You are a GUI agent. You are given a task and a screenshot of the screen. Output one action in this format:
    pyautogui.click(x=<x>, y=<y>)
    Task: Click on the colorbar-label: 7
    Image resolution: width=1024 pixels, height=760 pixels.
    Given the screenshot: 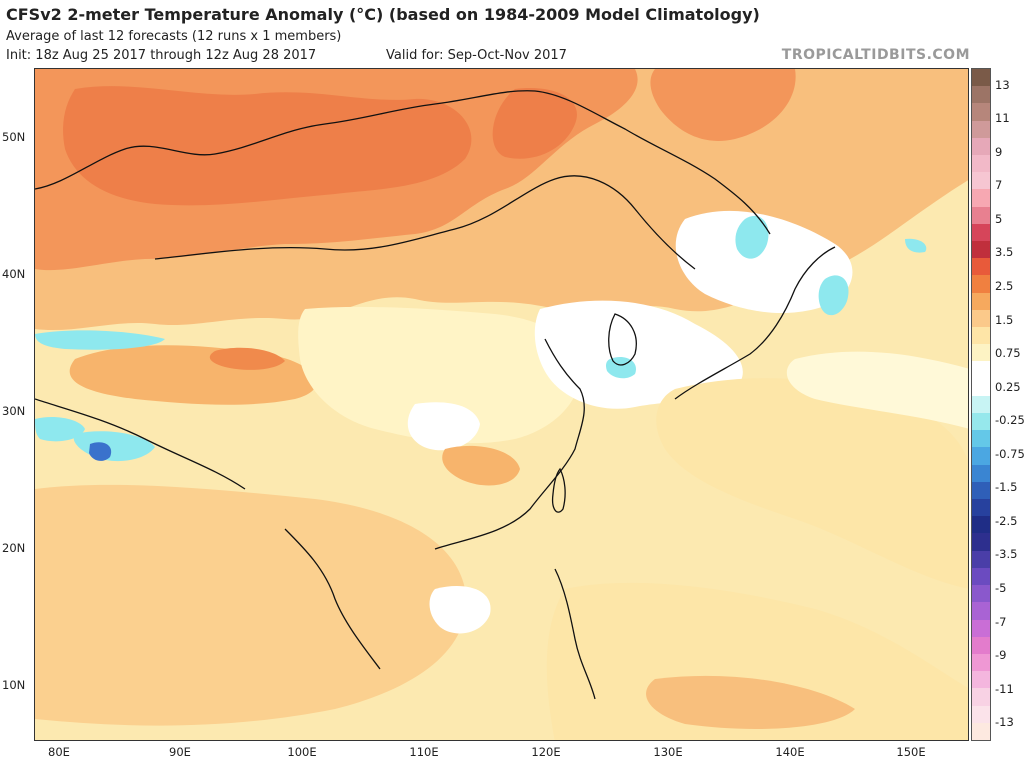 What is the action you would take?
    pyautogui.click(x=999, y=185)
    